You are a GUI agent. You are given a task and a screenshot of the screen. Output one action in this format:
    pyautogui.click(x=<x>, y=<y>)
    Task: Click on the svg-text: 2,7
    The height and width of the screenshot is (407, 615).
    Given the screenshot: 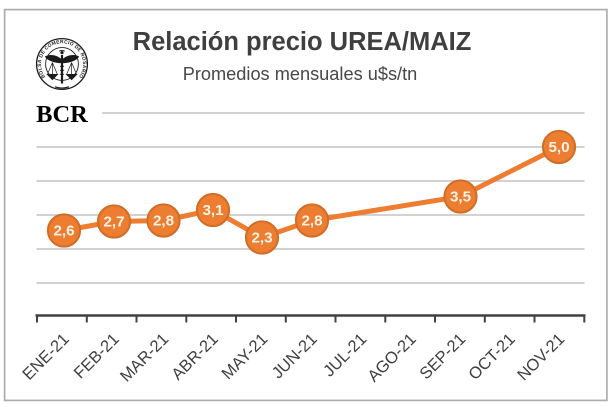 What is the action you would take?
    pyautogui.click(x=113, y=222)
    